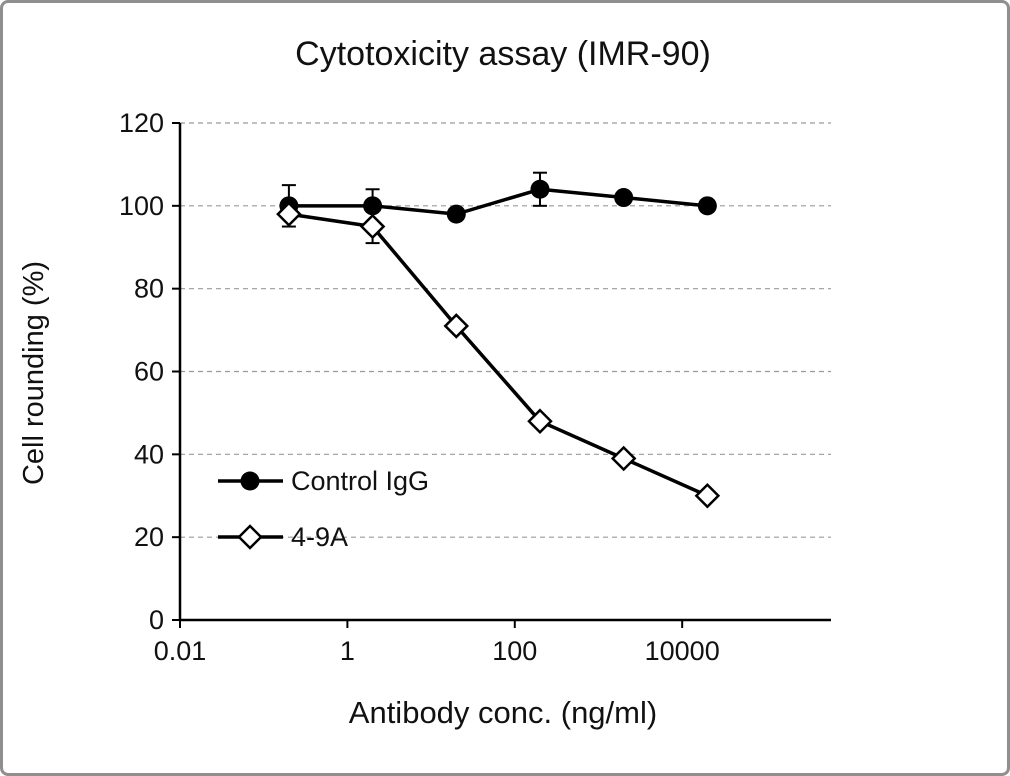 The width and height of the screenshot is (1010, 776). I want to click on y-tick-label: 60, so click(149, 372).